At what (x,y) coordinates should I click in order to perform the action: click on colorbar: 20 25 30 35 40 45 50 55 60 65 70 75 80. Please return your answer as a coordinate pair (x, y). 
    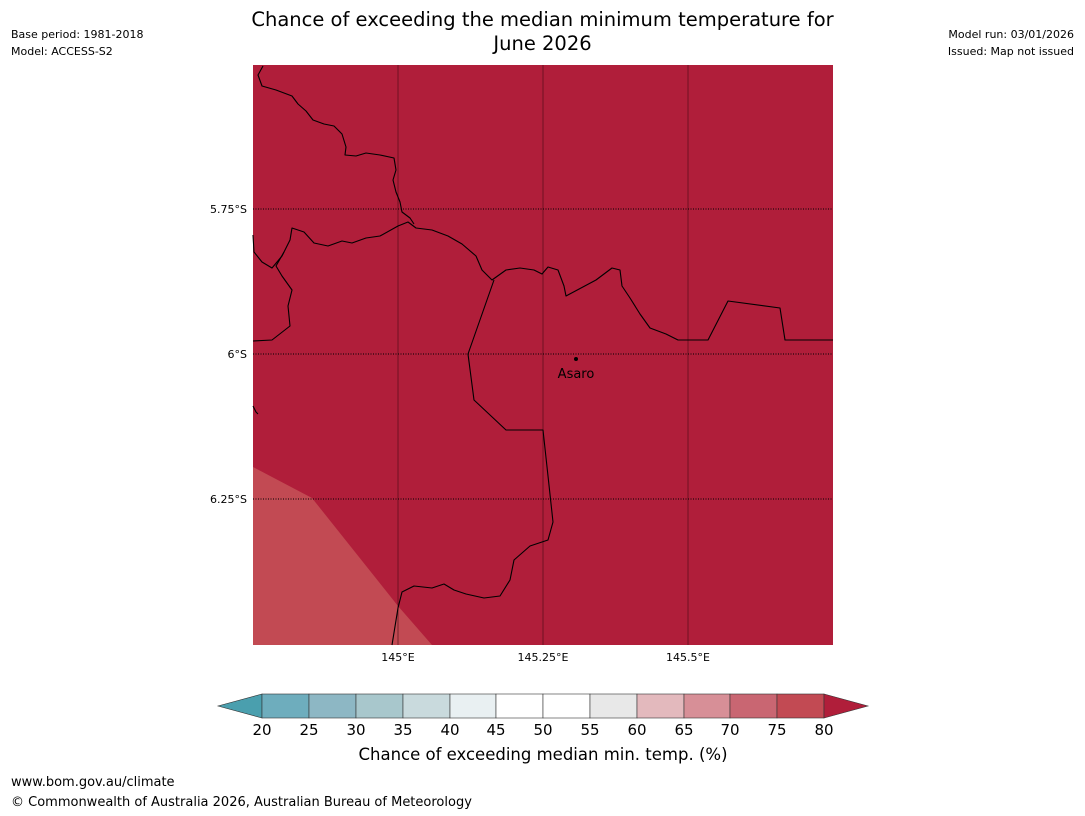
    Looking at the image, I should click on (543, 716).